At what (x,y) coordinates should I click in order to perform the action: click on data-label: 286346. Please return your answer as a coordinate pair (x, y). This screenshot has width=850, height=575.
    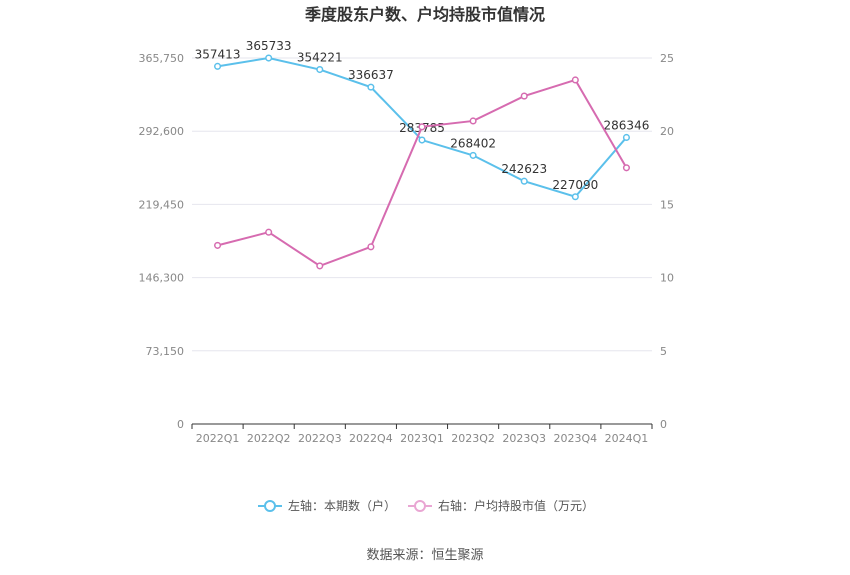
    Looking at the image, I should click on (627, 125).